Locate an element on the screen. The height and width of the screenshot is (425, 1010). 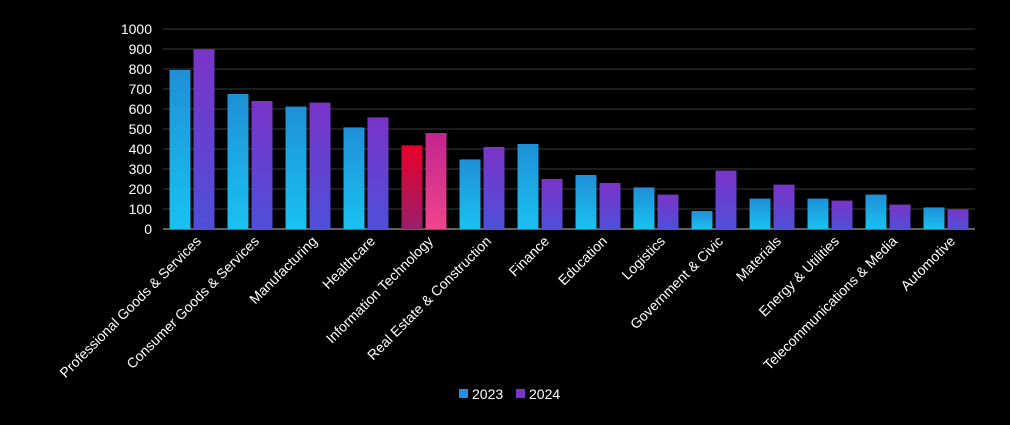
x-category-label: Real Estate & Construction is located at coordinates (429, 298).